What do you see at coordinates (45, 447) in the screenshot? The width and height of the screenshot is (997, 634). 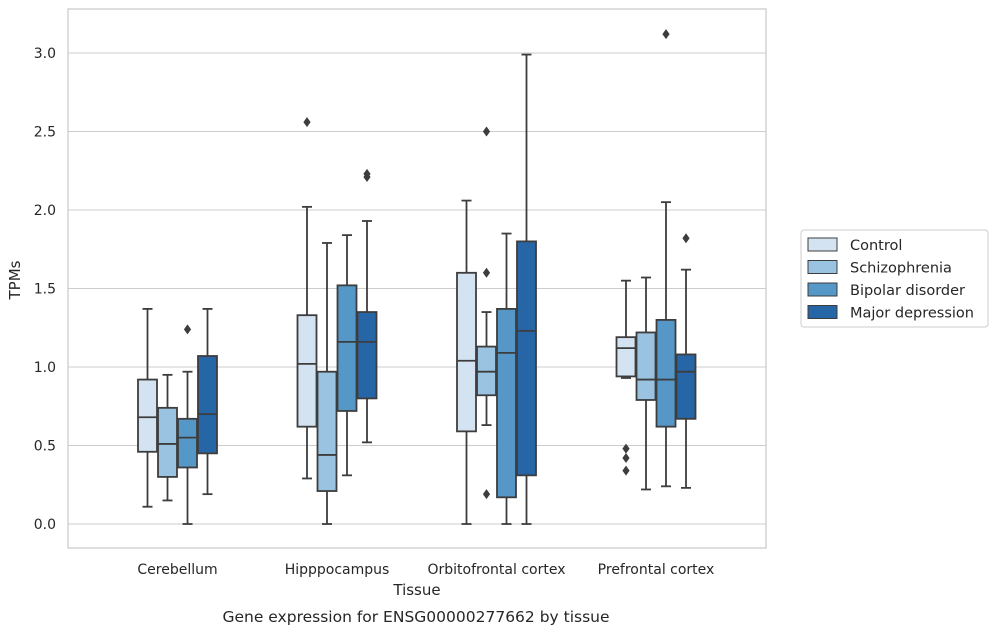 I see `y-tick-label: 0.5` at bounding box center [45, 447].